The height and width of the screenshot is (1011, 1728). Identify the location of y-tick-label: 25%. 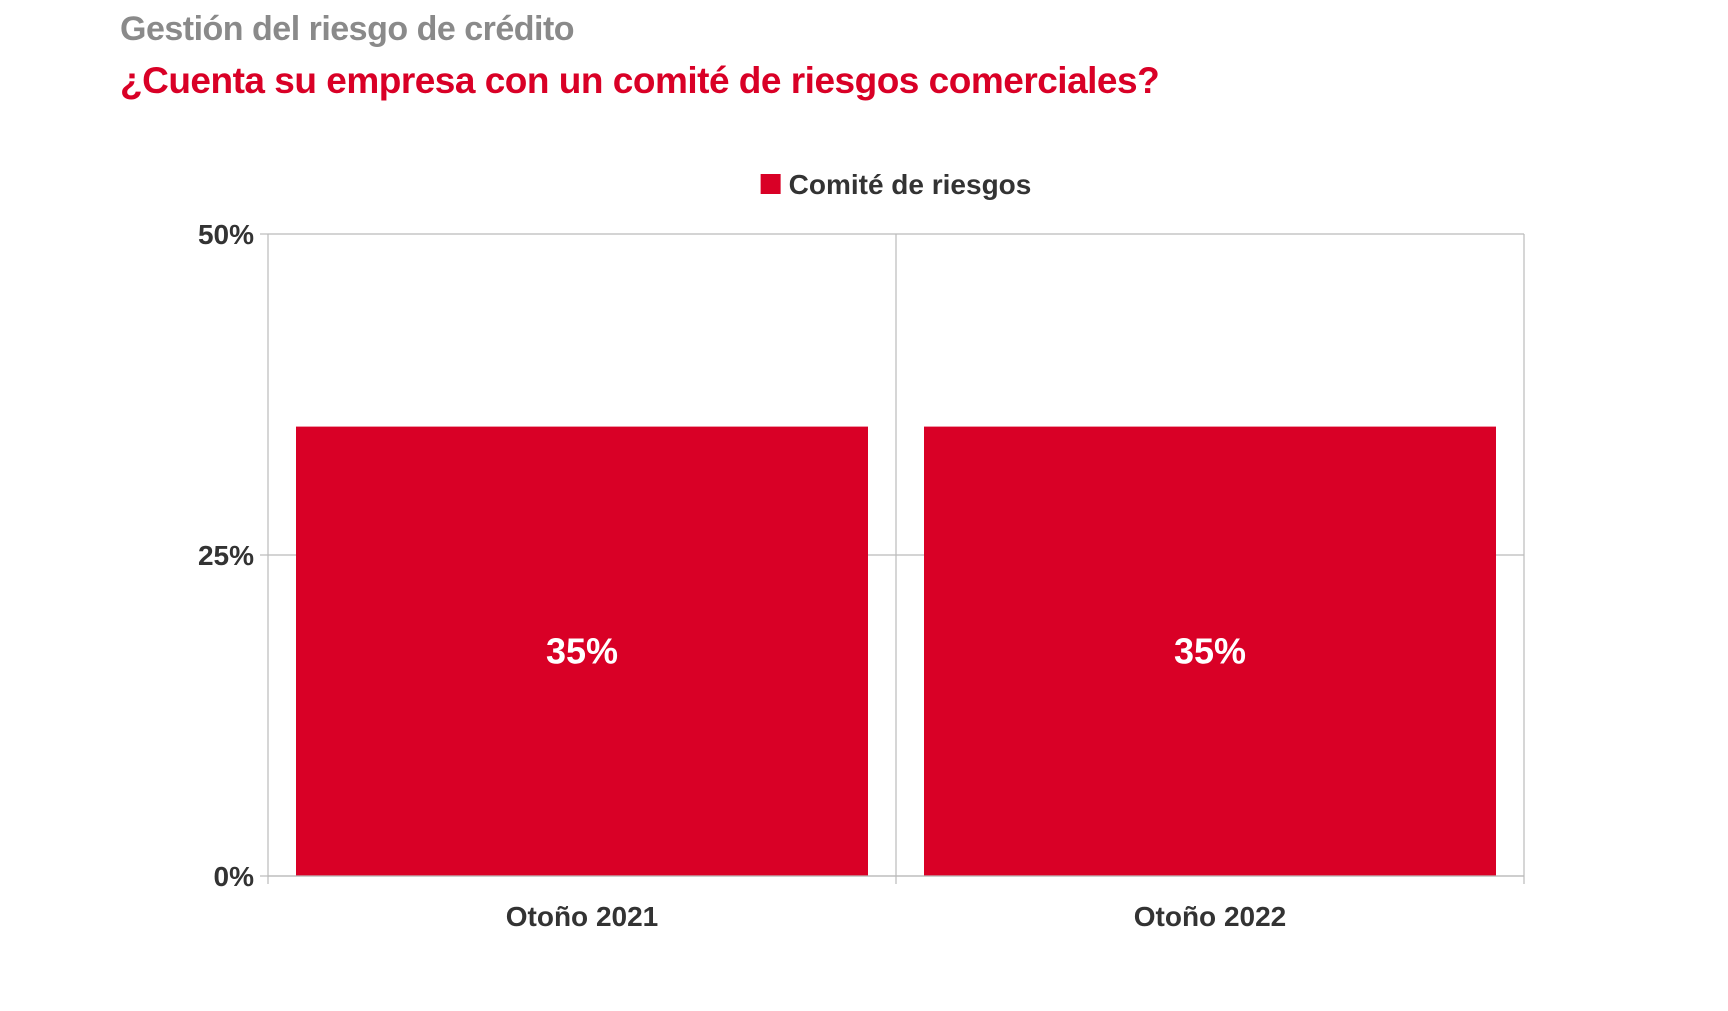
(226, 555).